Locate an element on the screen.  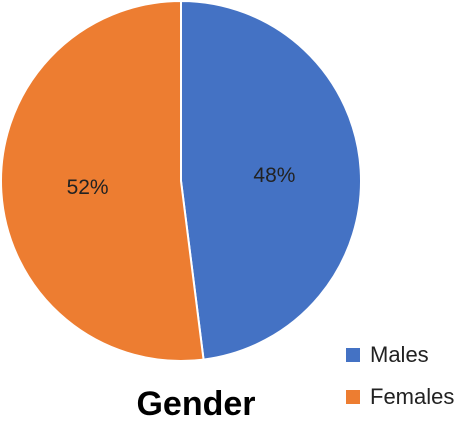
legend-swatch-females is located at coordinates (353, 397).